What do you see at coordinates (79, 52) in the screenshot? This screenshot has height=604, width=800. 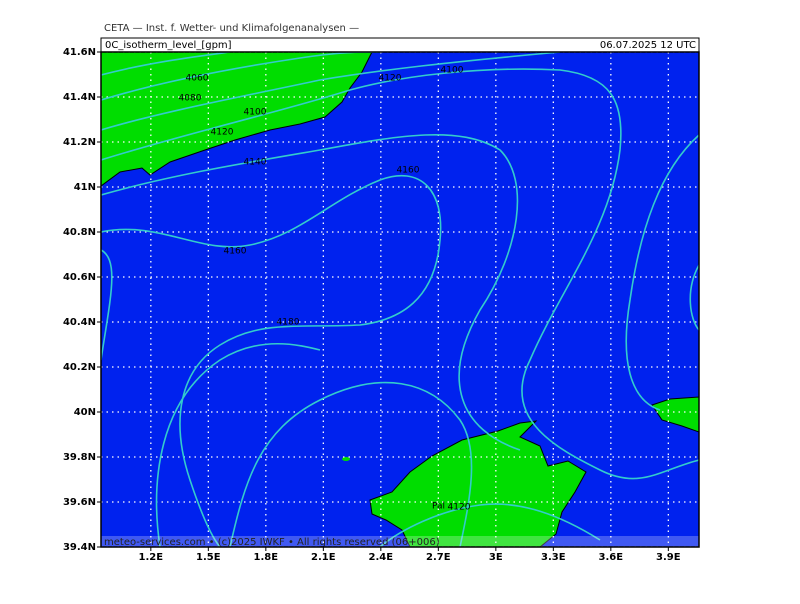 I see `lat-label: 41.6N` at bounding box center [79, 52].